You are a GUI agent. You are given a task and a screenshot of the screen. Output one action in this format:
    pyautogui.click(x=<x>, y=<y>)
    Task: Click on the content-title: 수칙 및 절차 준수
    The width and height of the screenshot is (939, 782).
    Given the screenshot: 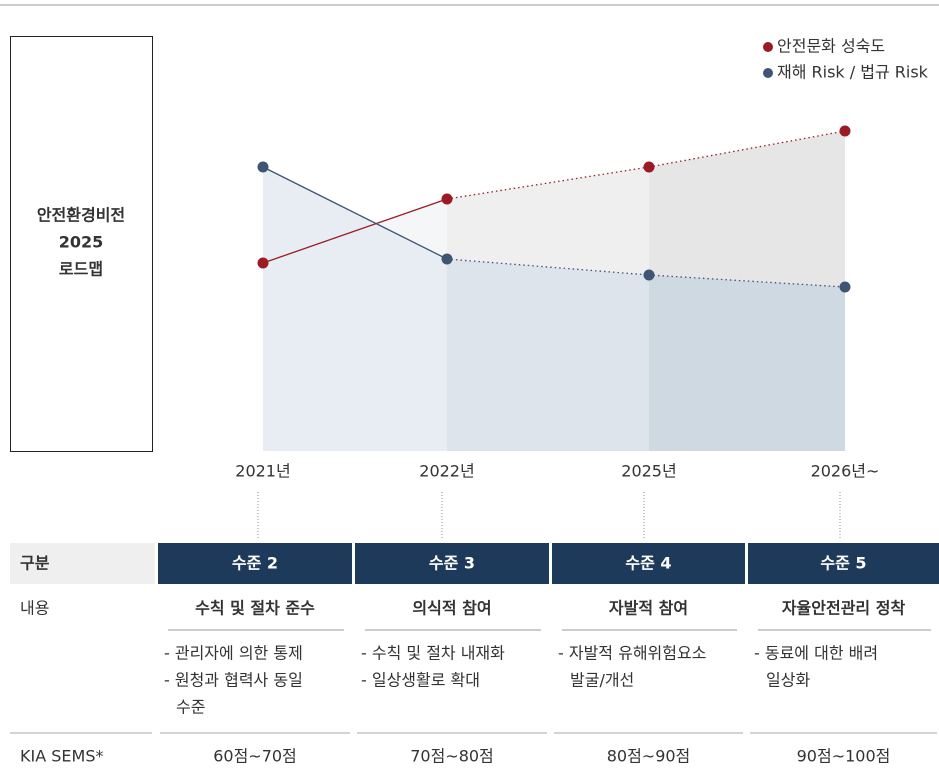 What is the action you would take?
    pyautogui.click(x=255, y=608)
    